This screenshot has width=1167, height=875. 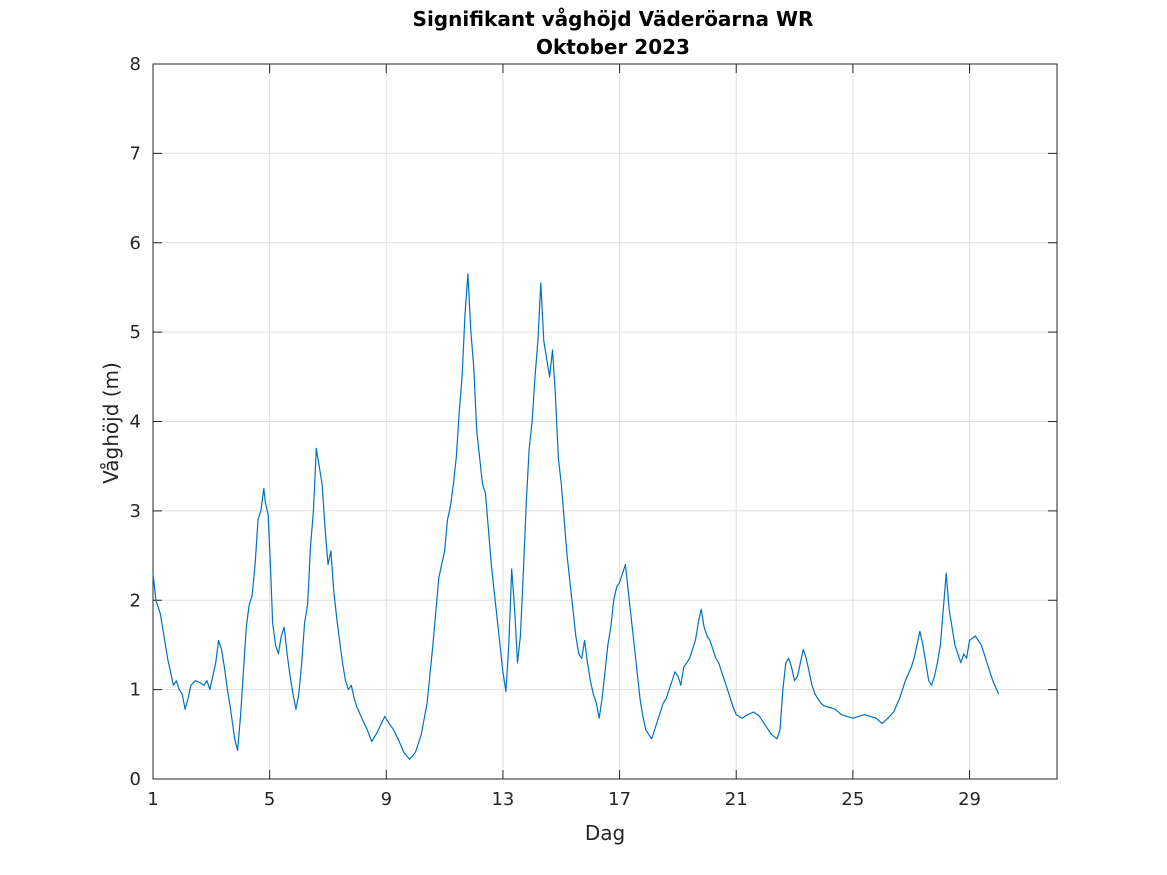 What do you see at coordinates (135, 600) in the screenshot?
I see `y-tick-label: 2` at bounding box center [135, 600].